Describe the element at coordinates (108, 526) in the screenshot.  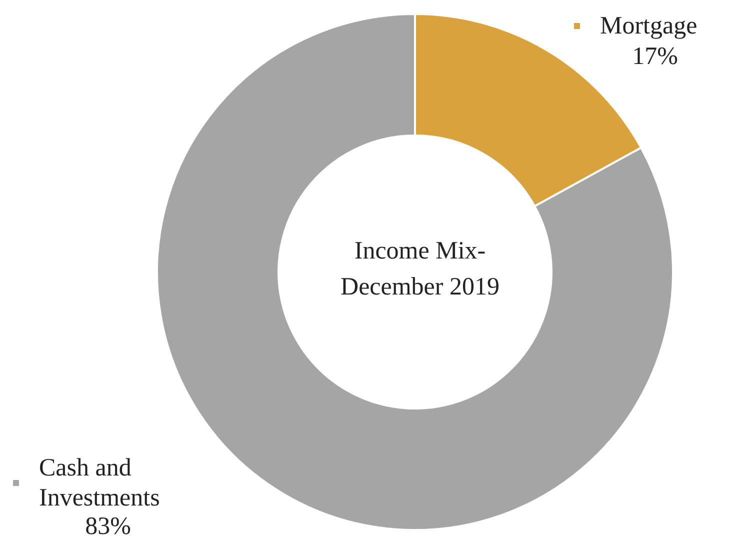
I see `data-label: 83%` at that location.